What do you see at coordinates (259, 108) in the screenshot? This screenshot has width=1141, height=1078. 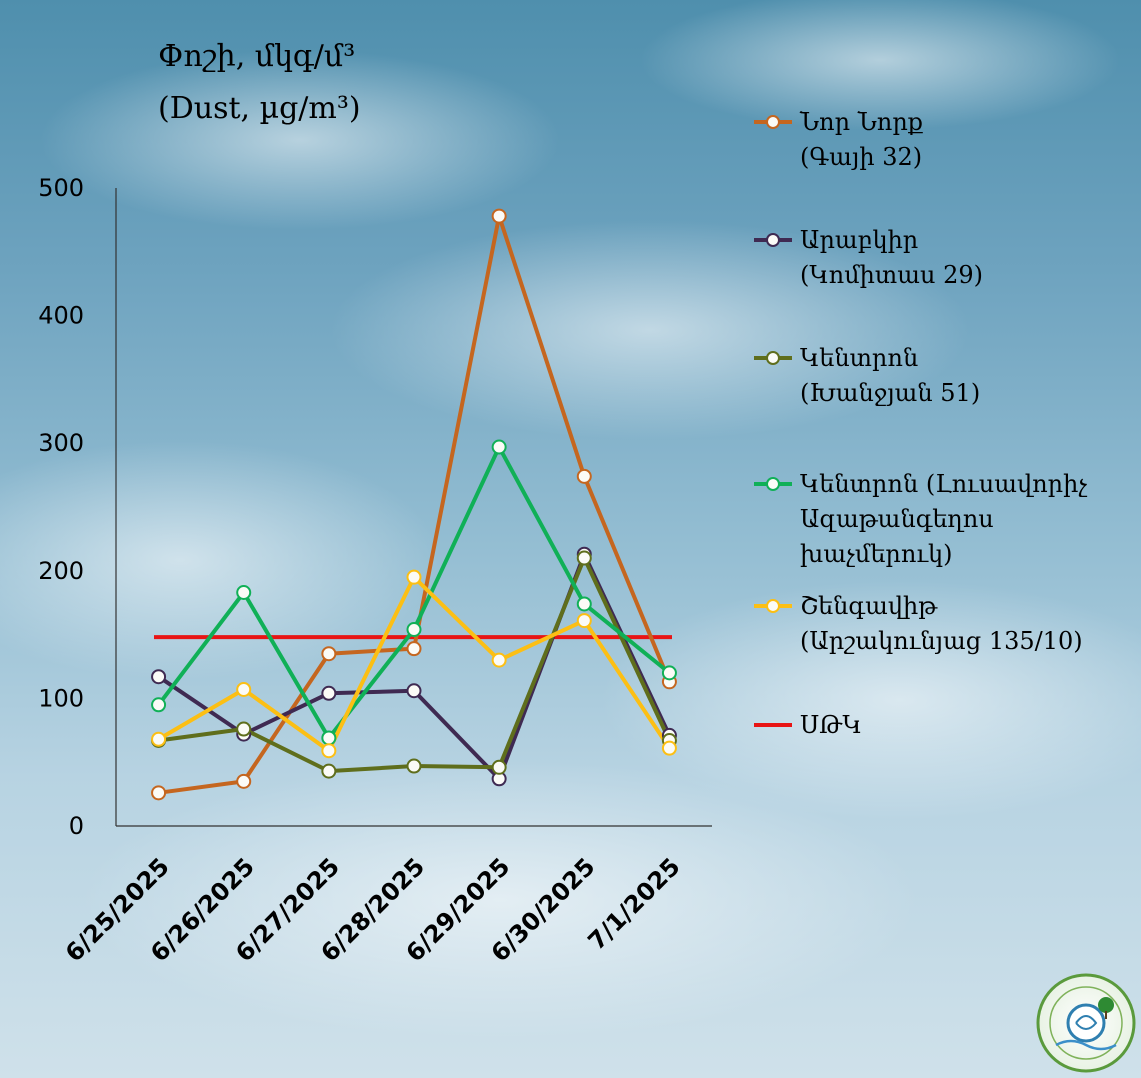 I see `chart-title-line2: (Dust, µg/m³)` at bounding box center [259, 108].